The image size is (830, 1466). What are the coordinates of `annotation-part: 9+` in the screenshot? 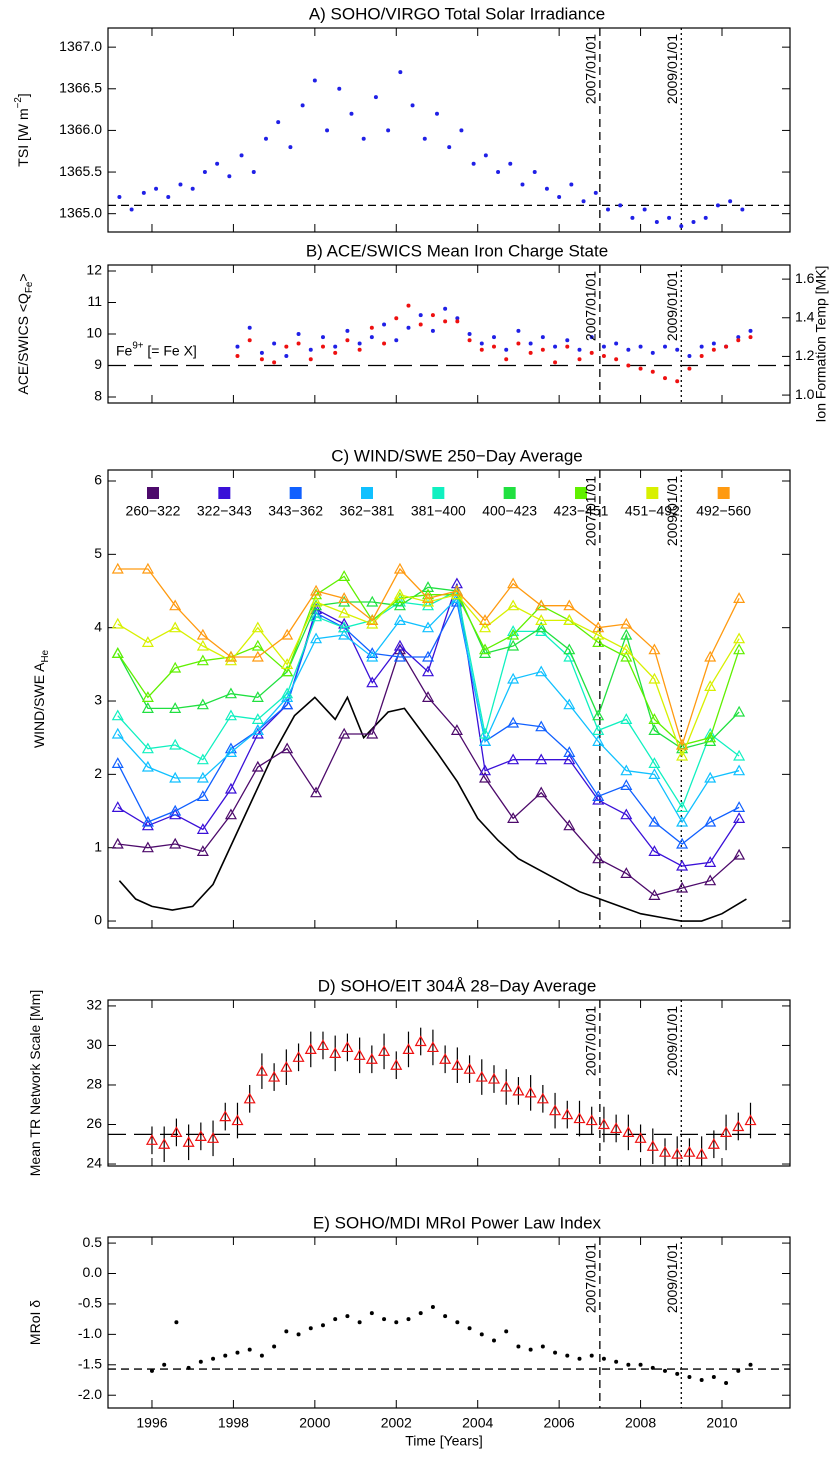 It's located at (137, 346).